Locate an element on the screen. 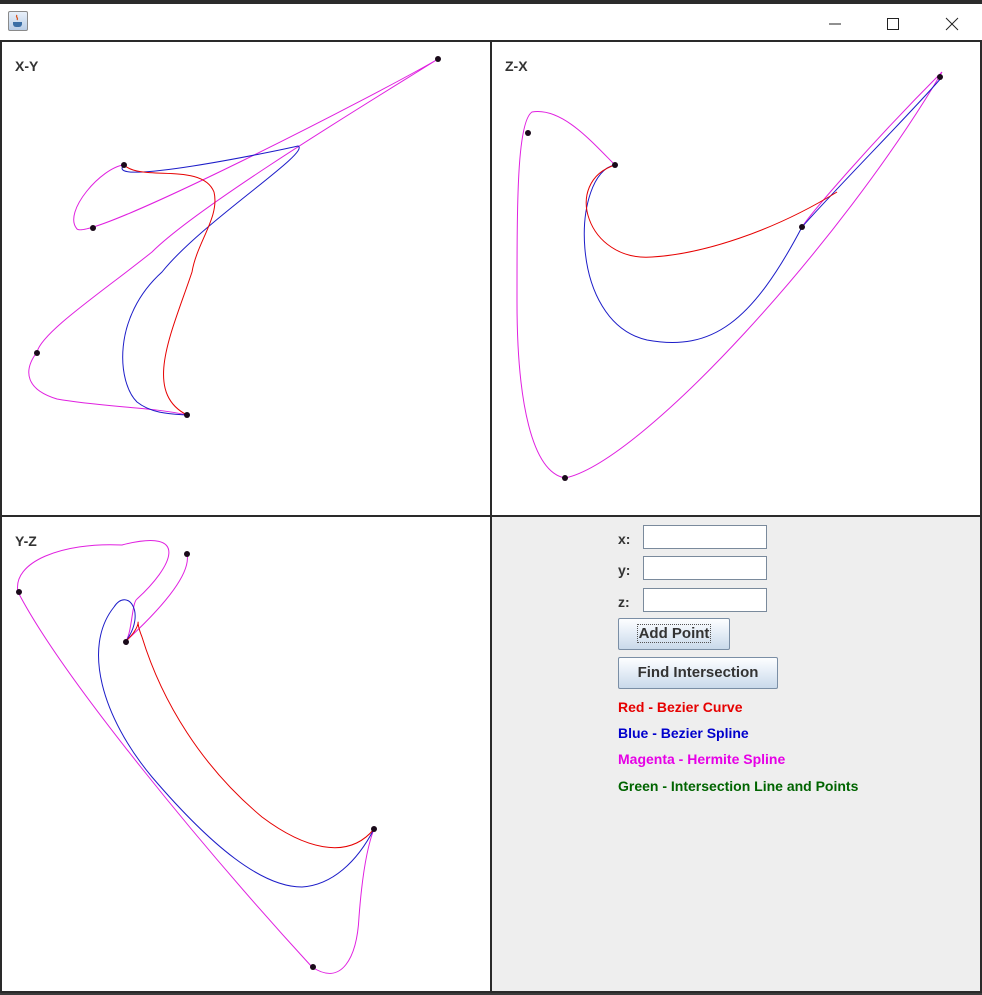 This screenshot has height=995, width=982. find-intersection-button: Find Intersection is located at coordinates (698, 673).